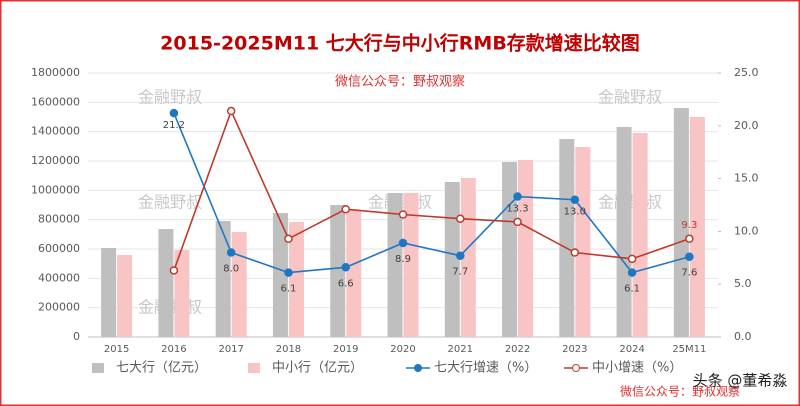 This screenshot has width=800, height=406. I want to click on data-label: 9.3, so click(689, 225).